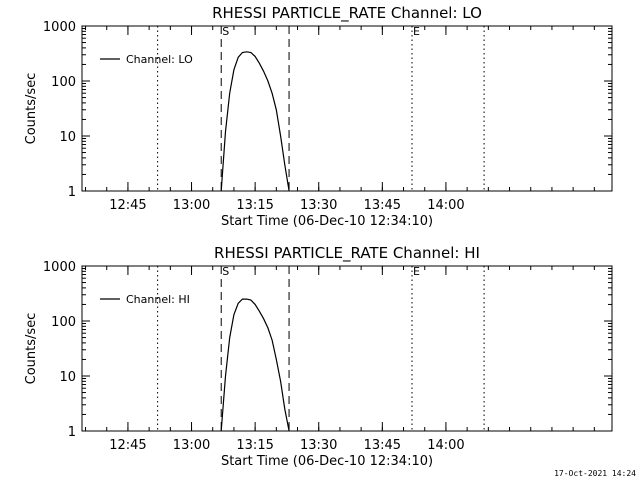 This screenshot has width=640, height=480. Describe the element at coordinates (347, 253) in the screenshot. I see `chart-title: RHESSI PARTICLE_RATE Channel: HI` at that location.